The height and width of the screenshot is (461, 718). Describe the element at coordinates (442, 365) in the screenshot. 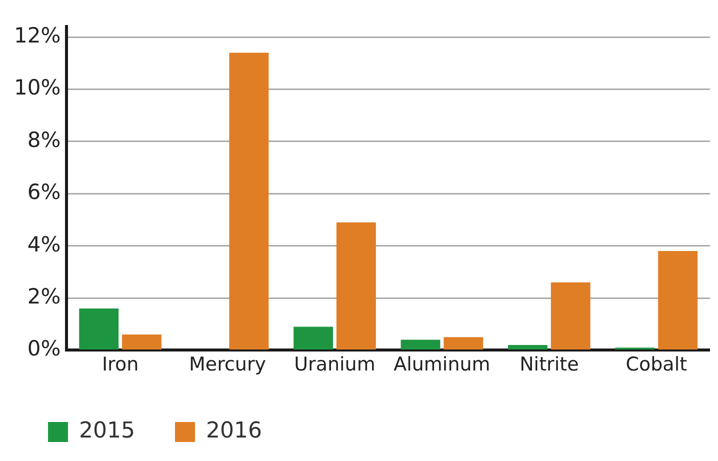

I see `x-tick-label: Aluminum` at that location.